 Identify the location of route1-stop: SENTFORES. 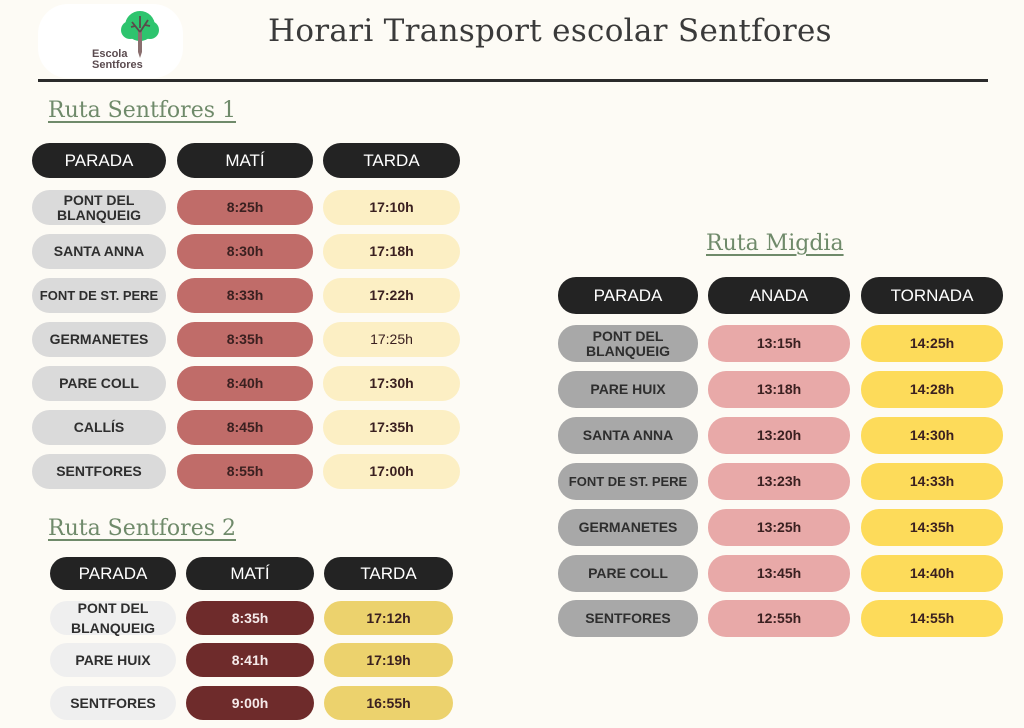
(99, 471).